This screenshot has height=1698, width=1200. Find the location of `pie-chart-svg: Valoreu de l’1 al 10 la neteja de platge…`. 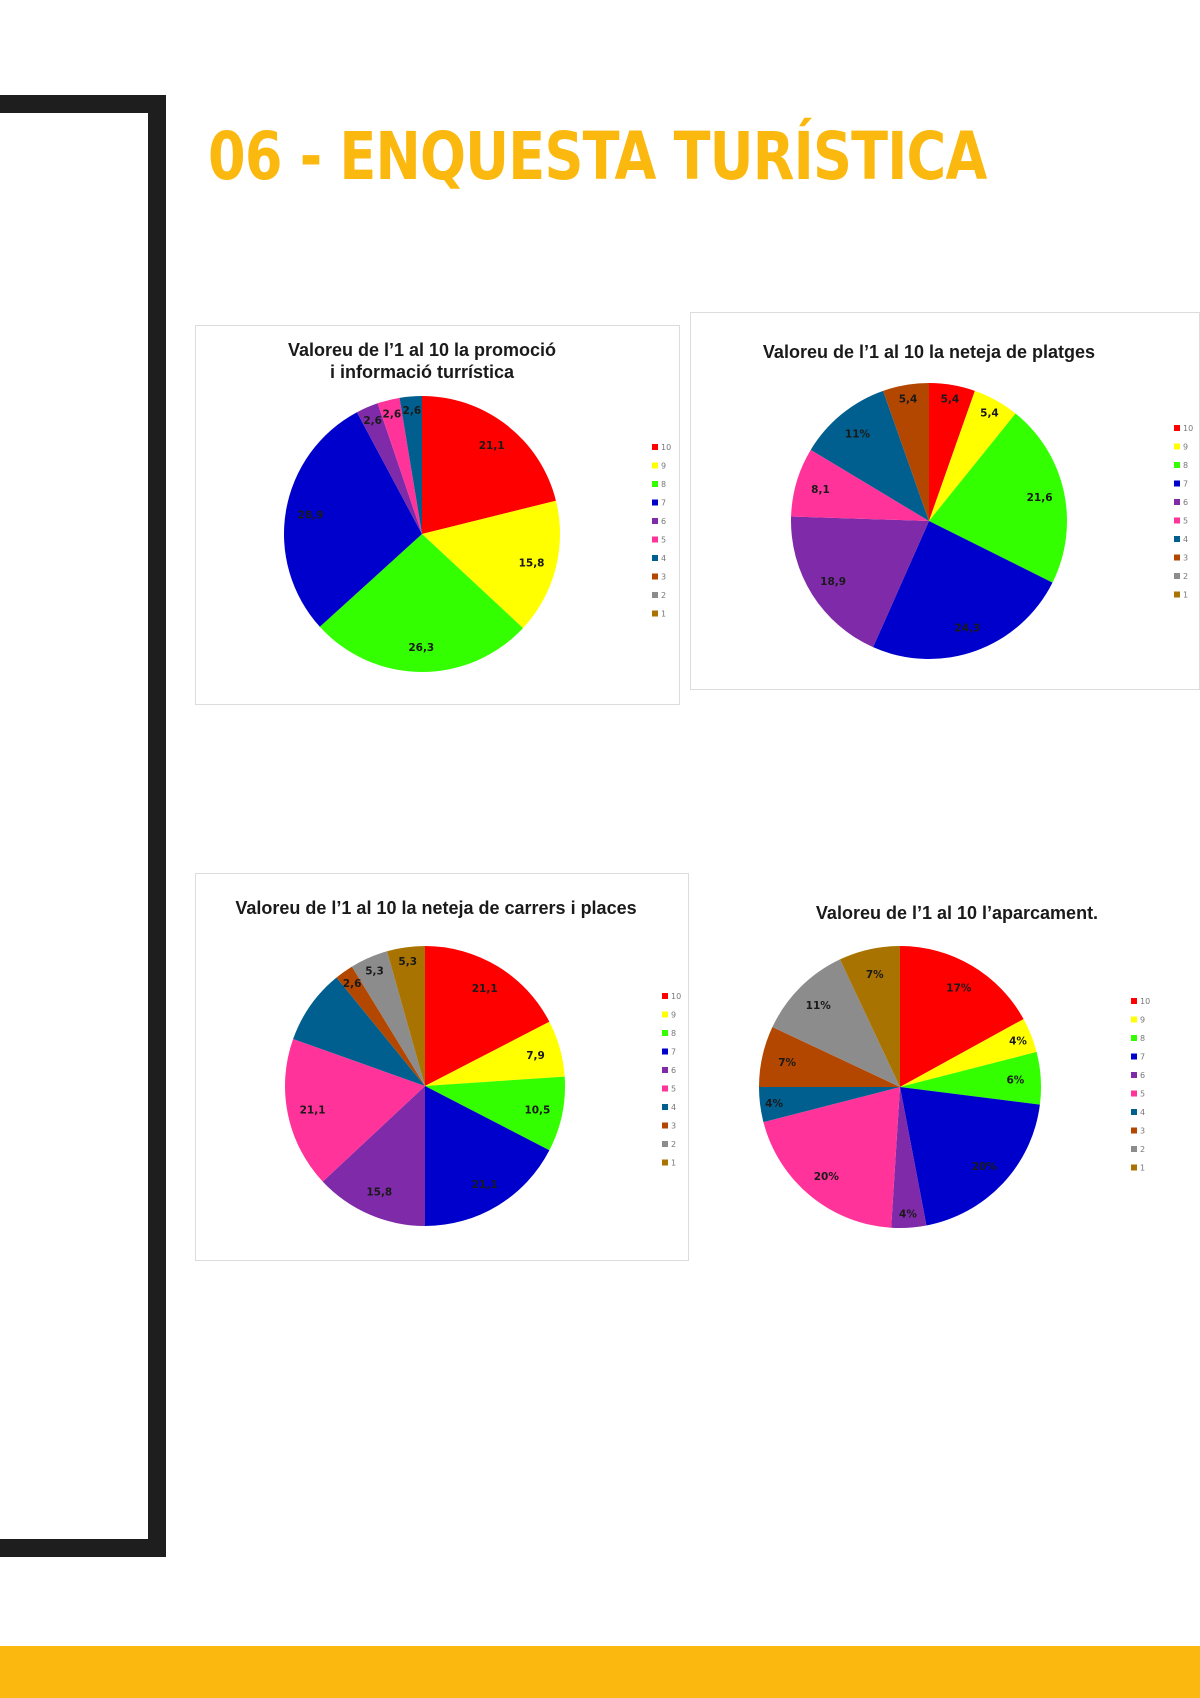

pie-chart-svg: Valoreu de l’1 al 10 la neteja de platge… is located at coordinates (978, 500).